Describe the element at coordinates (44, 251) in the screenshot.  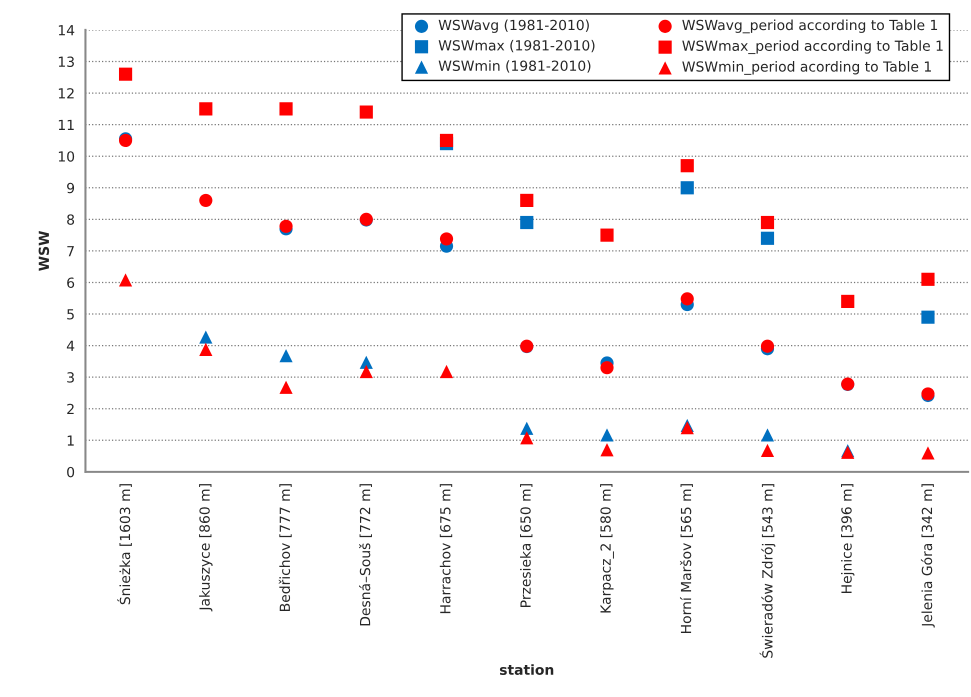
I see `y-axis-title: WSW` at that location.